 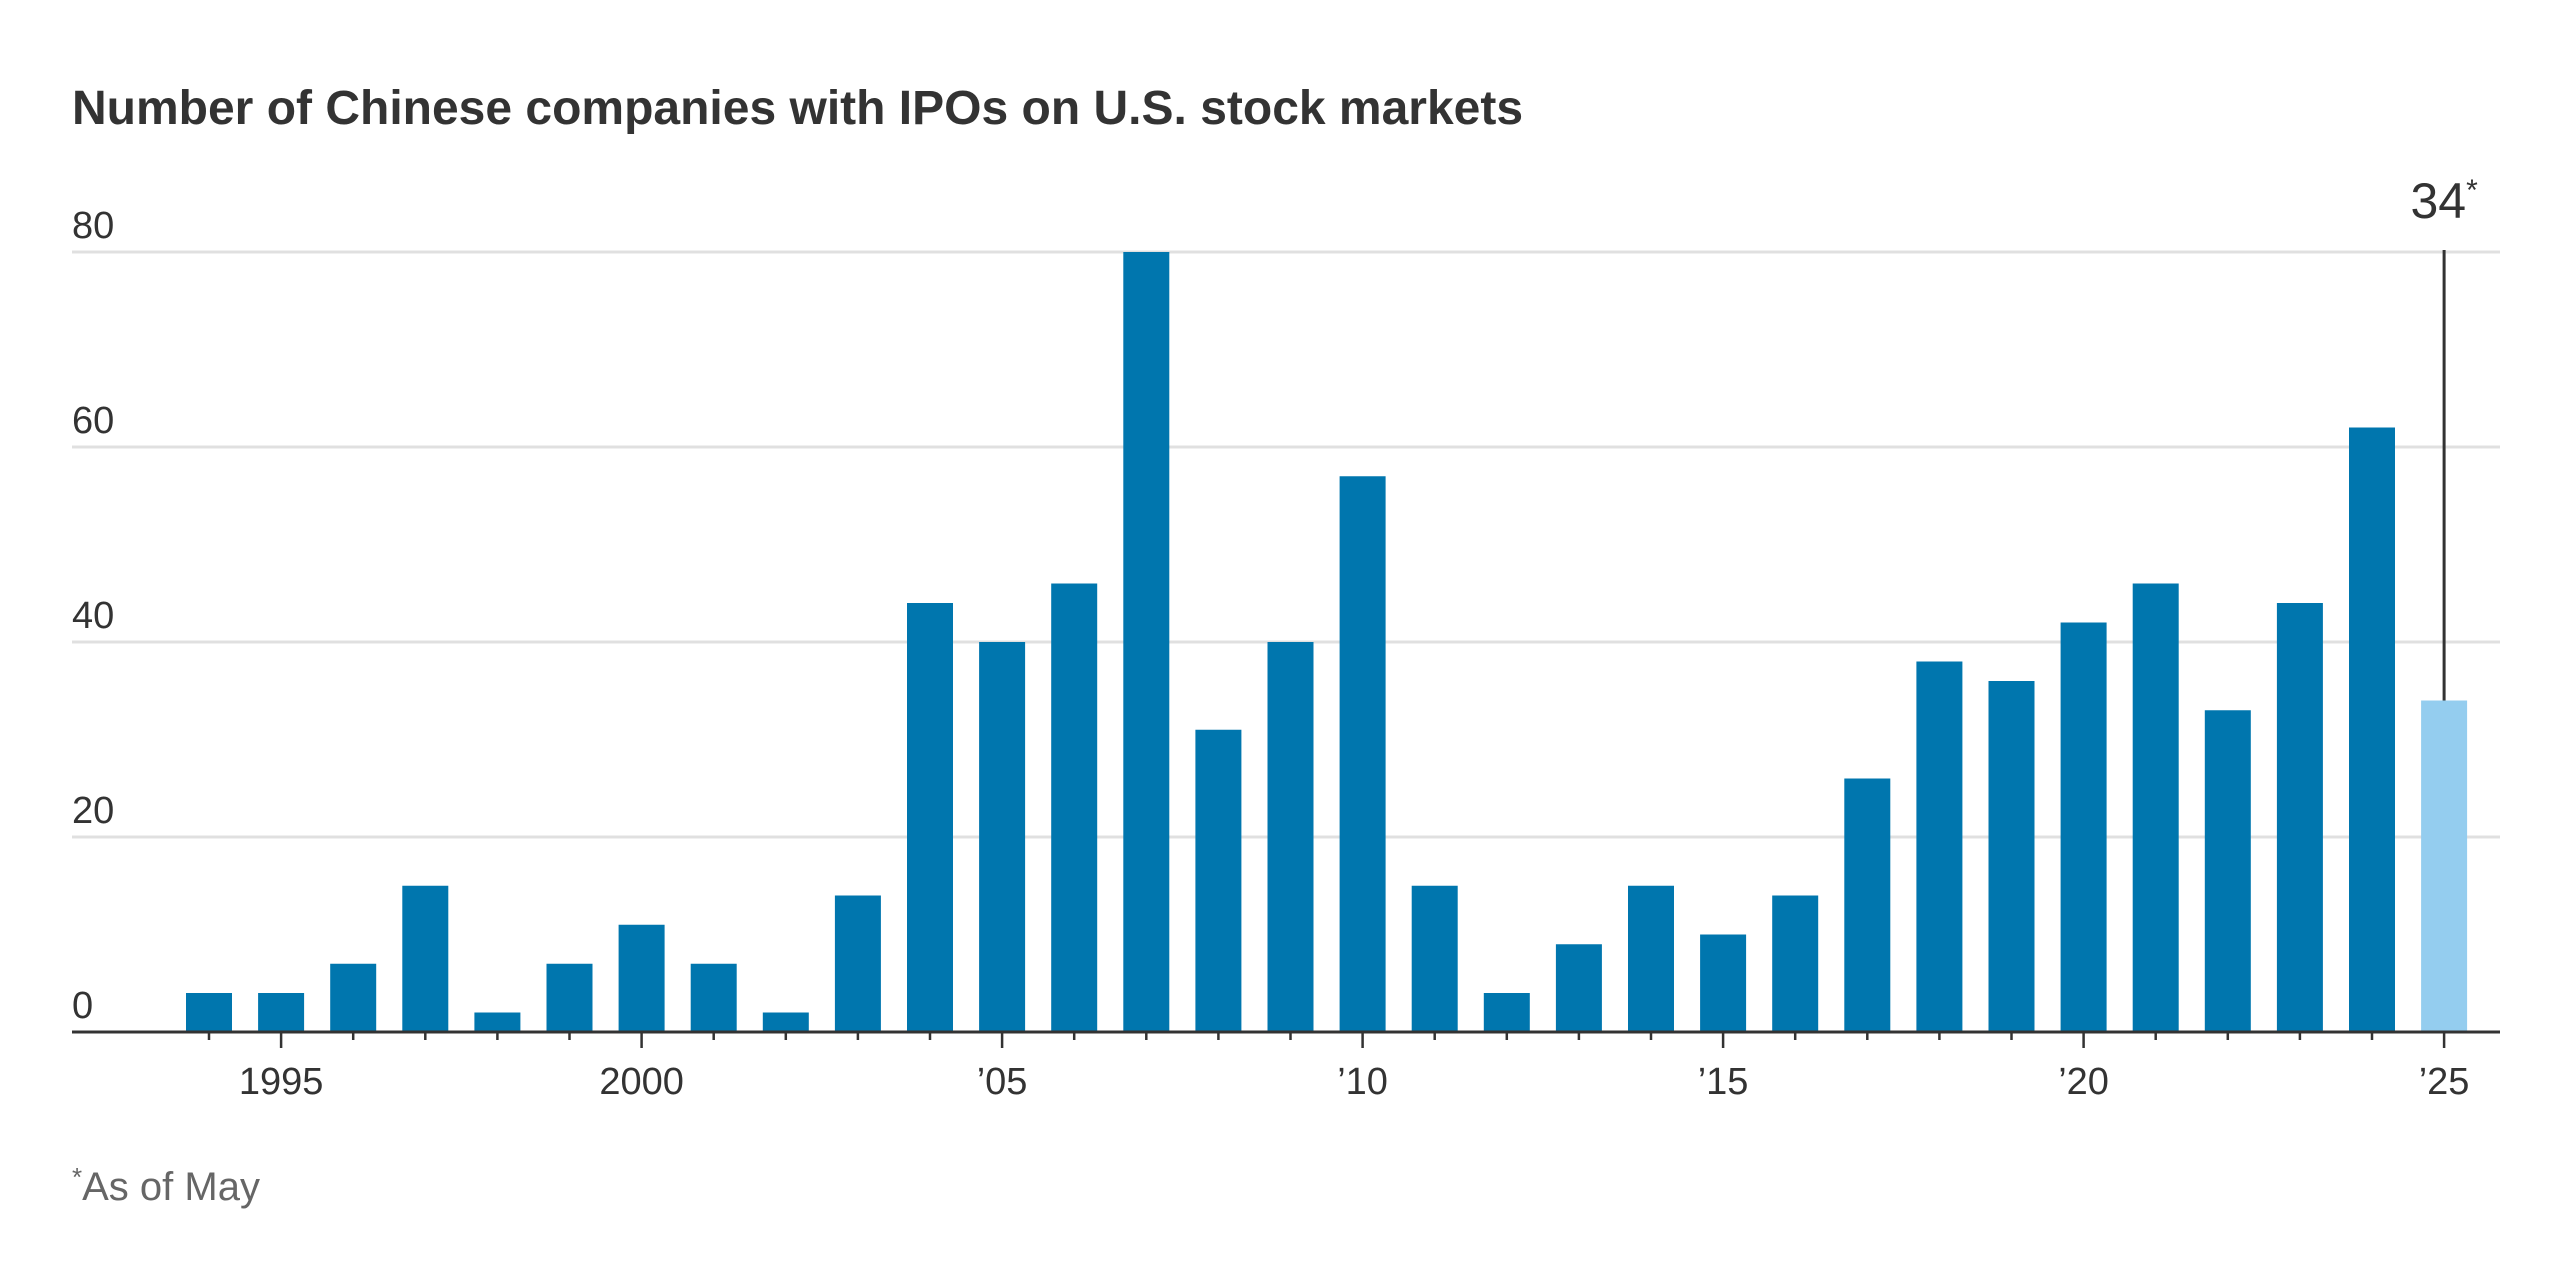 What do you see at coordinates (353, 997) in the screenshot?
I see `bar-1996` at bounding box center [353, 997].